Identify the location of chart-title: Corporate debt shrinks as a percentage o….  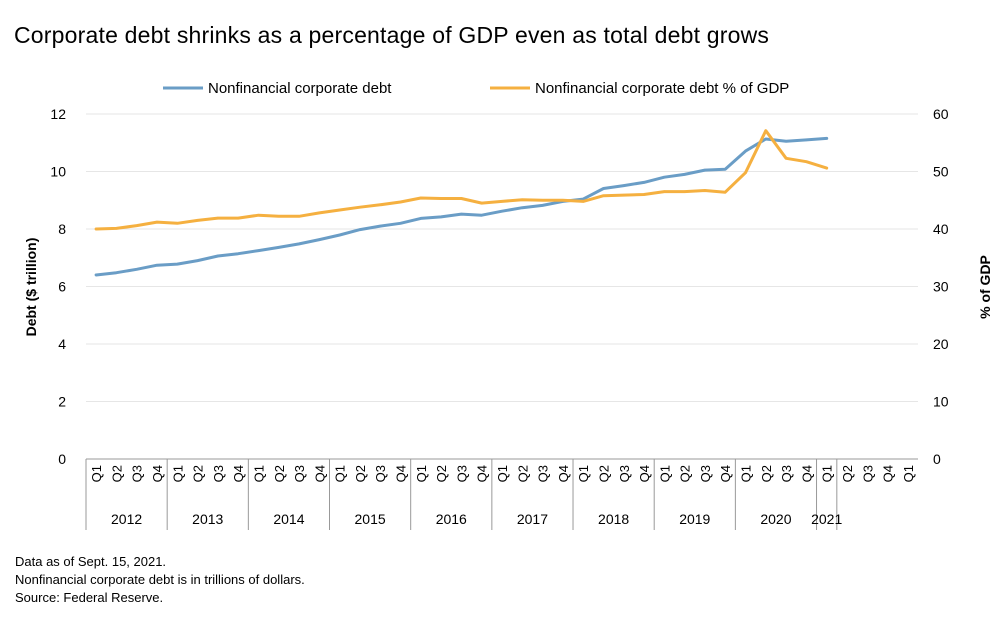
(392, 35).